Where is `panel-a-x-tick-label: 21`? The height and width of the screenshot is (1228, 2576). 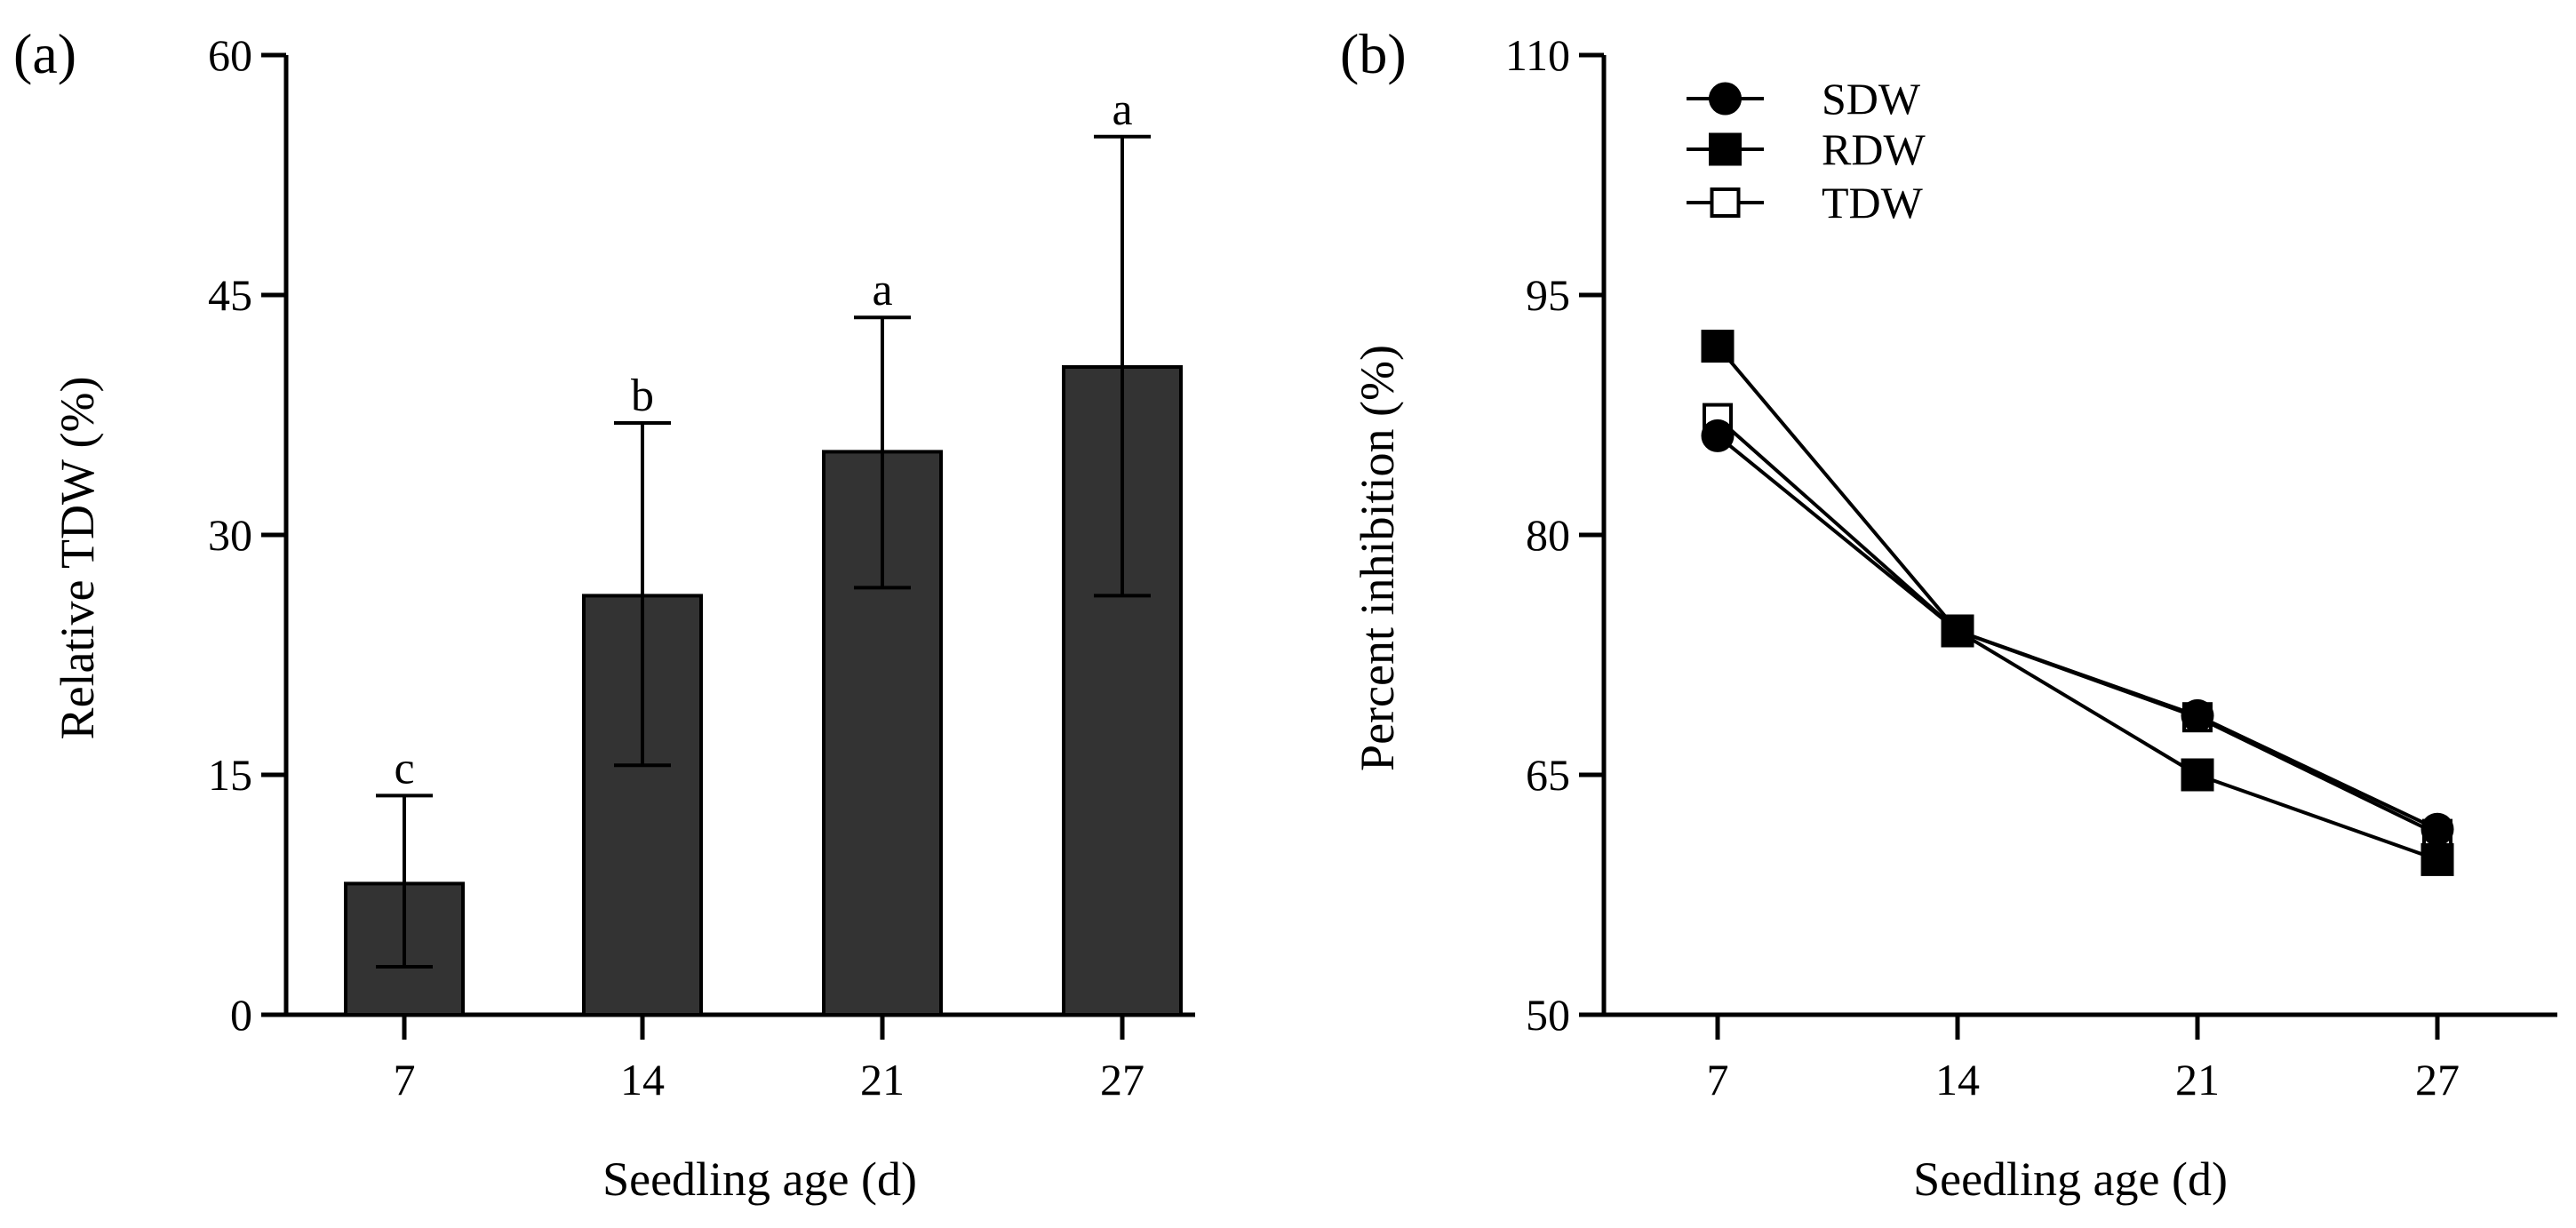 panel-a-x-tick-label: 21 is located at coordinates (883, 1079).